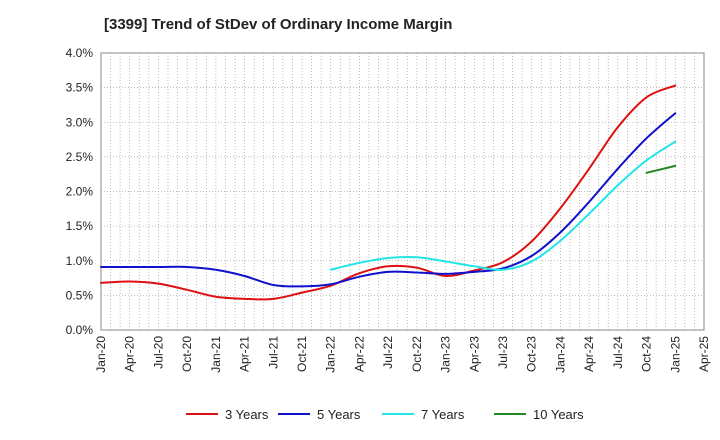 Image resolution: width=720 pixels, height=440 pixels. What do you see at coordinates (80, 157) in the screenshot?
I see `y-tick-label: 2.5%` at bounding box center [80, 157].